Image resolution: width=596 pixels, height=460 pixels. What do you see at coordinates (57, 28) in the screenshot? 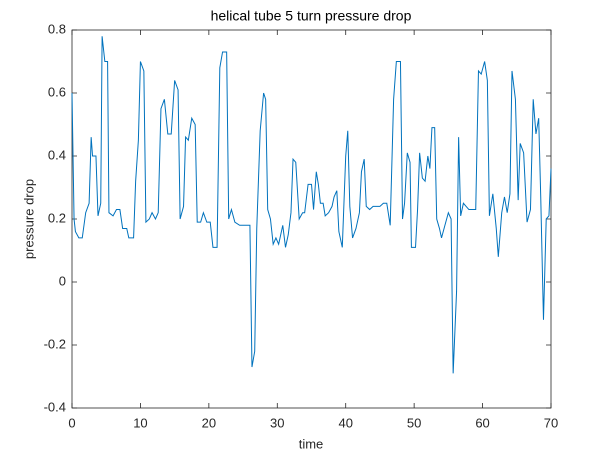
I see `y-tick-label: 0.8` at bounding box center [57, 28].